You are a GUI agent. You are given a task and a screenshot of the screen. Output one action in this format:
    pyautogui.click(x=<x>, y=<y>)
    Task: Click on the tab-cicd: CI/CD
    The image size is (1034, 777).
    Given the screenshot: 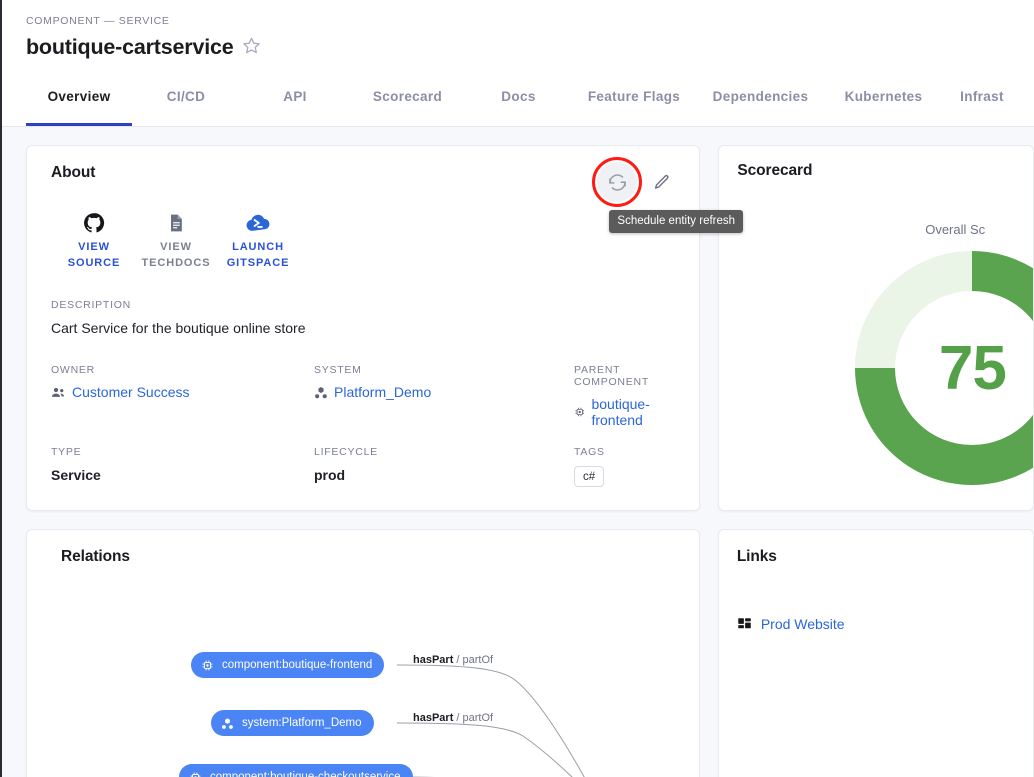 What is the action you would take?
    pyautogui.click(x=186, y=96)
    